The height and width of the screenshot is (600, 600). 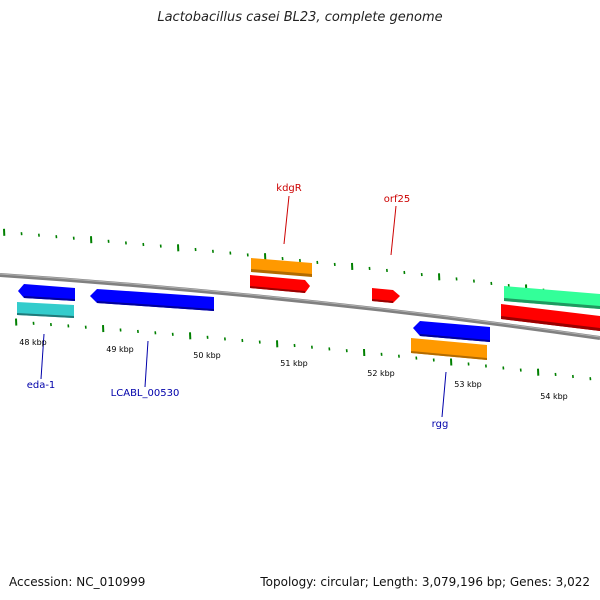 I want to click on scale-label: 48 kbp, so click(x=33, y=342).